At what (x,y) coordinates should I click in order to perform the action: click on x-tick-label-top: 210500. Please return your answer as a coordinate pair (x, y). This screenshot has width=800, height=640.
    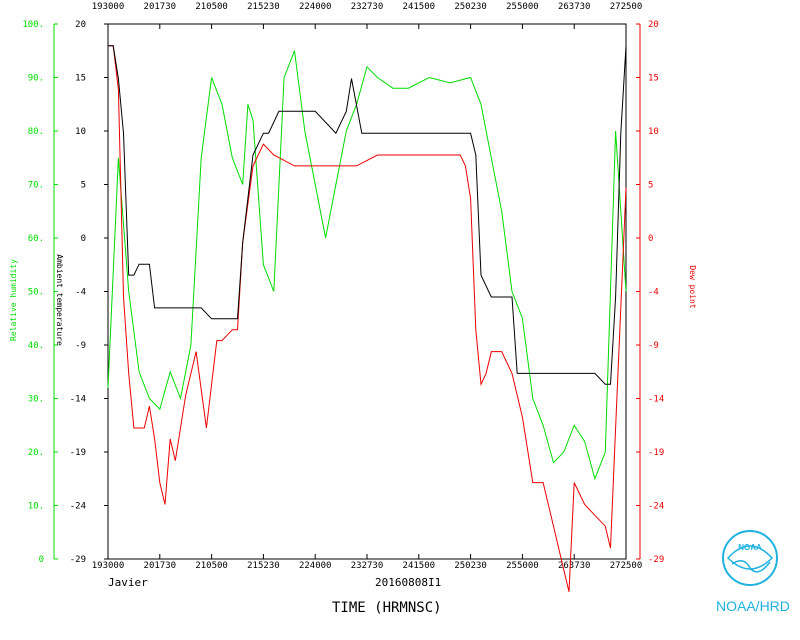
    Looking at the image, I should click on (211, 7).